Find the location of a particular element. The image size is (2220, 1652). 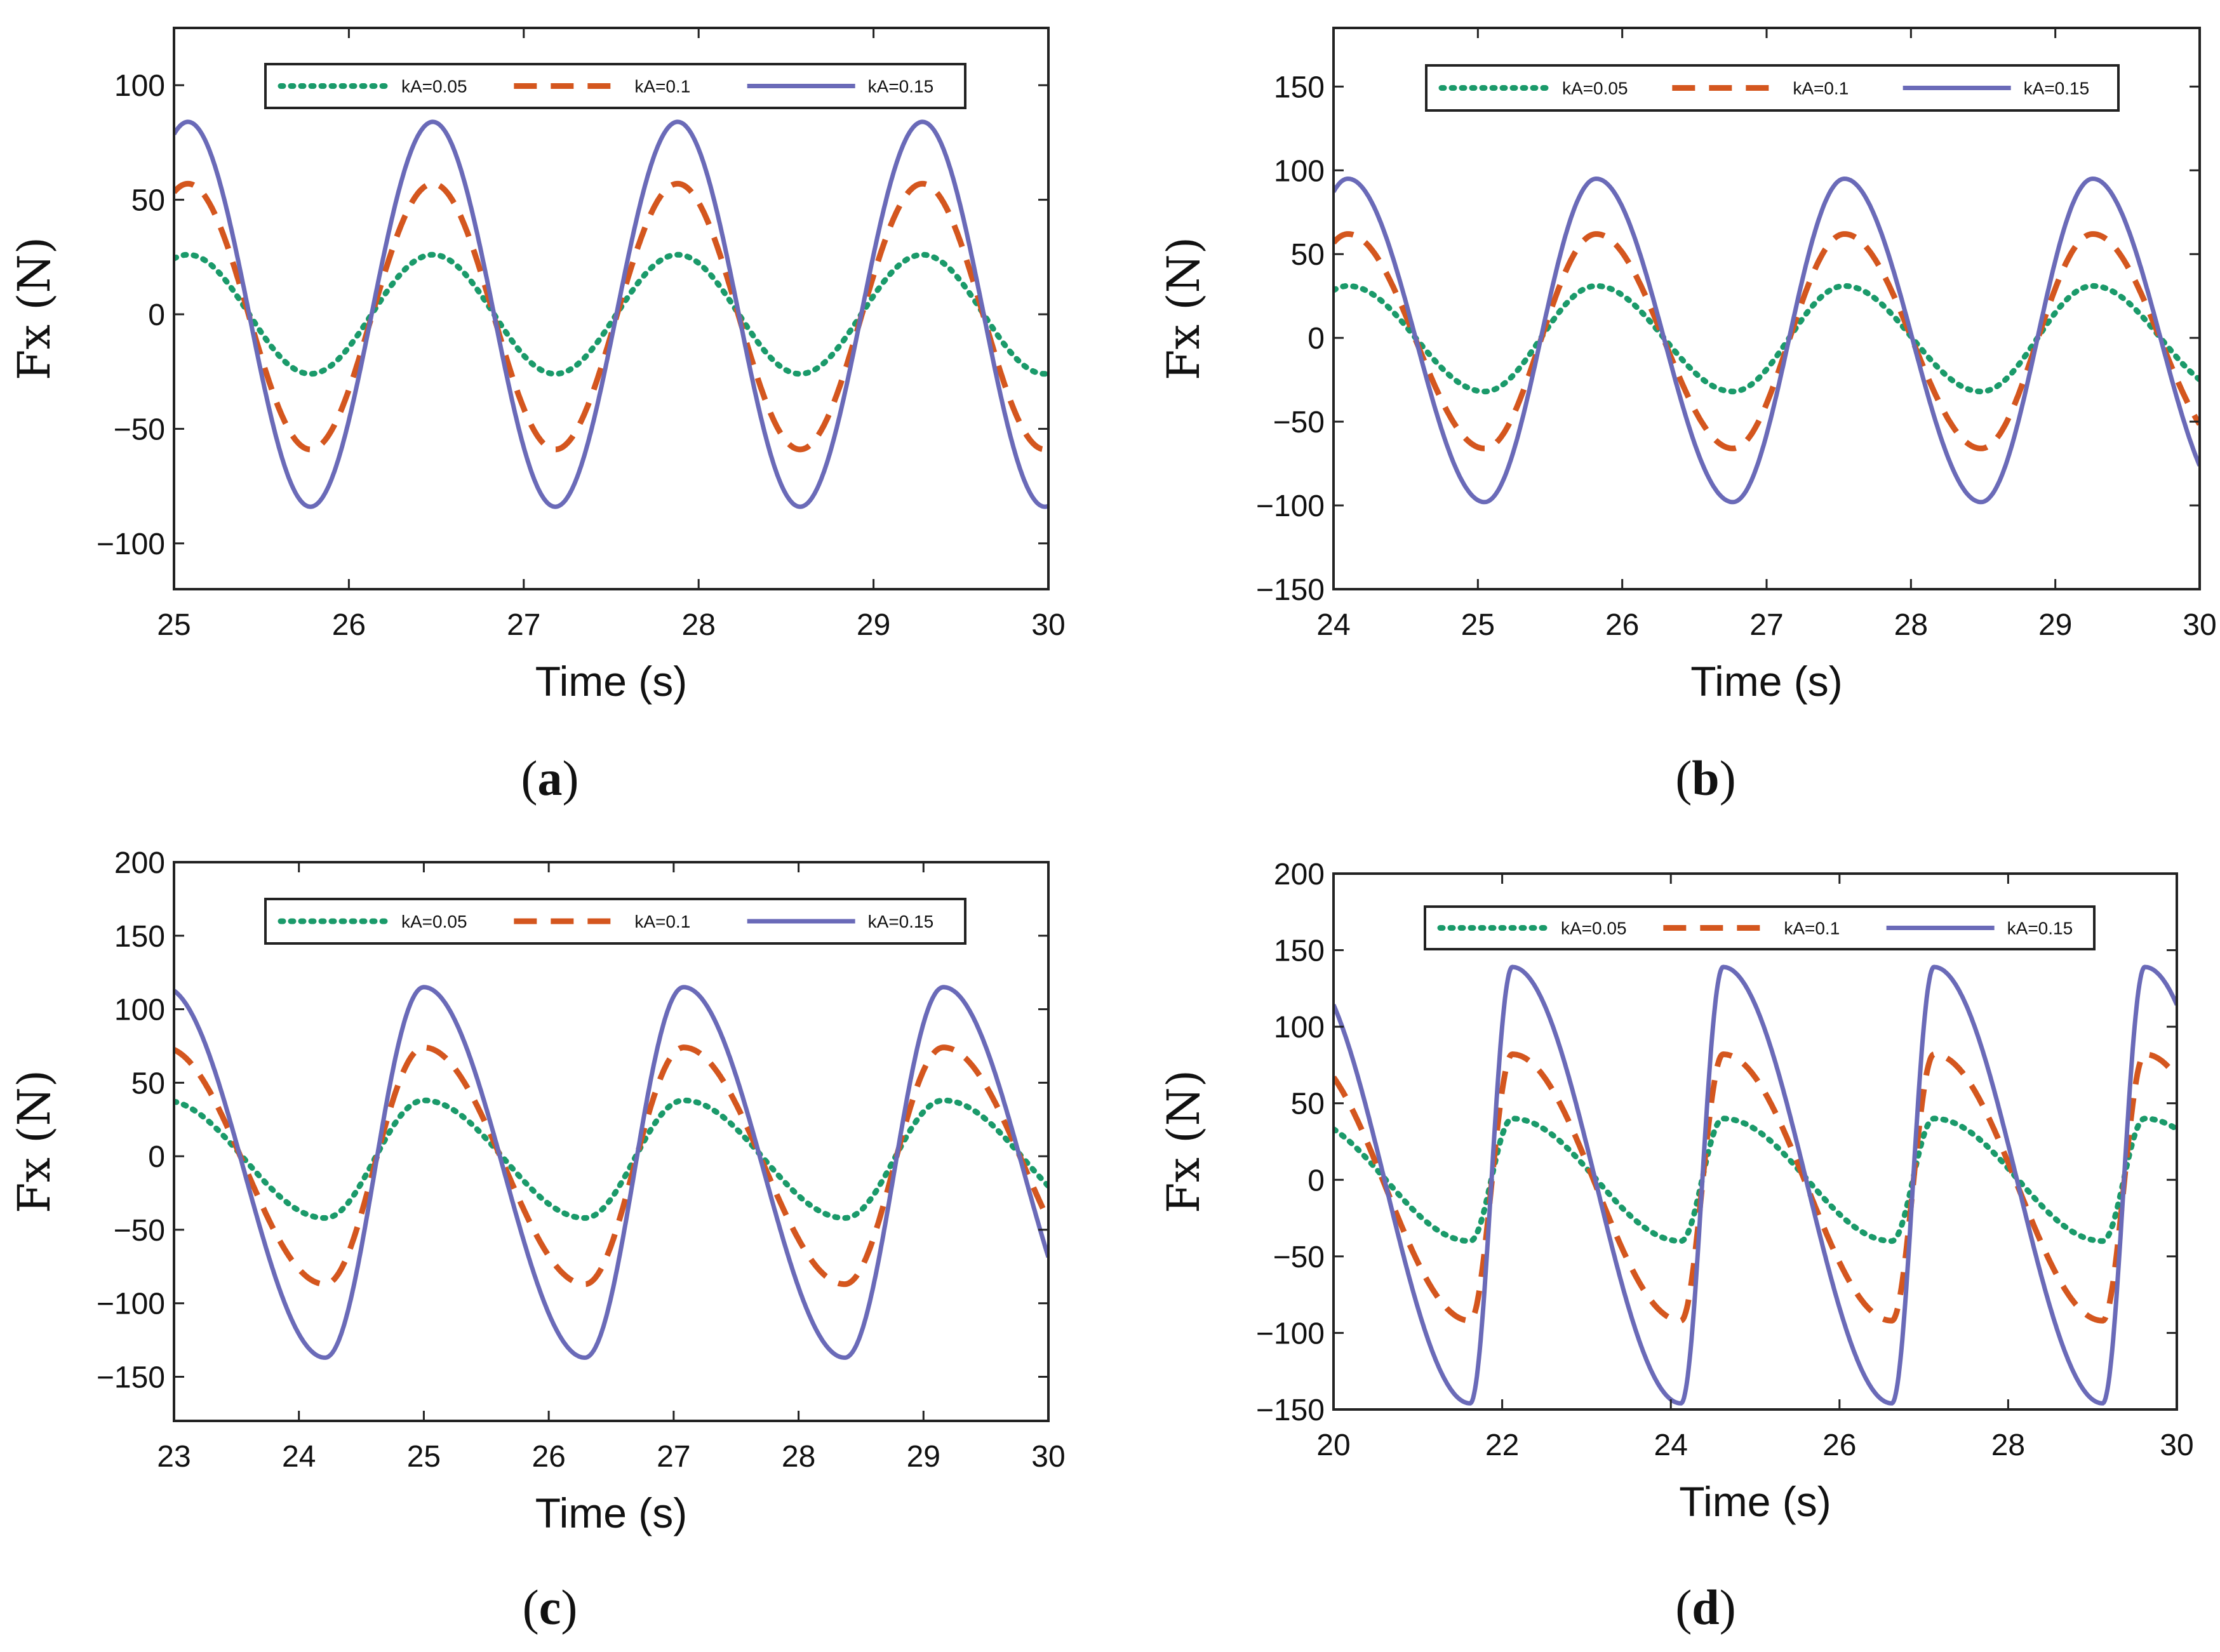

panel-caption: (b) is located at coordinates (1705, 778).